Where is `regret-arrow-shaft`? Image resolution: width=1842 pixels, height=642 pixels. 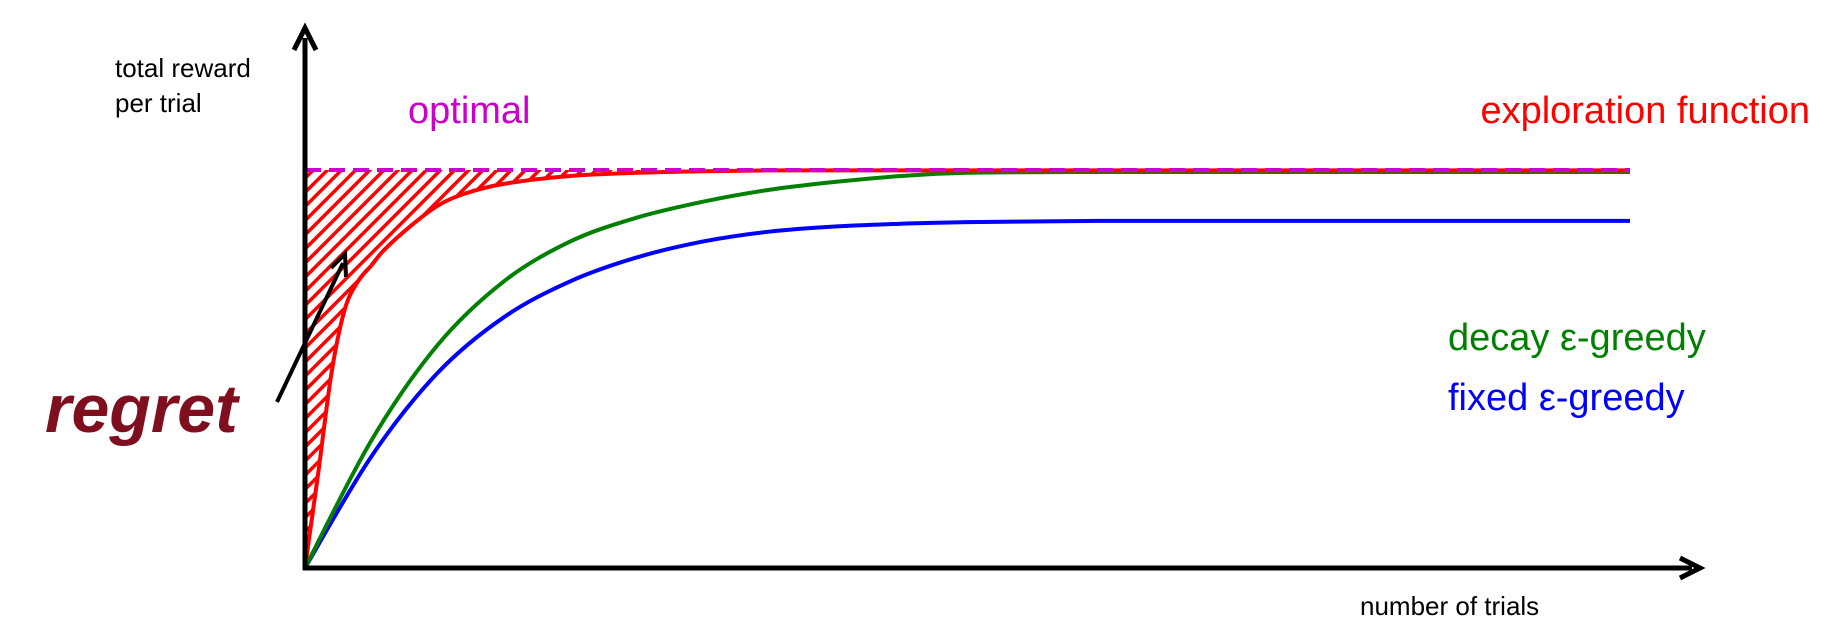 regret-arrow-shaft is located at coordinates (310, 332).